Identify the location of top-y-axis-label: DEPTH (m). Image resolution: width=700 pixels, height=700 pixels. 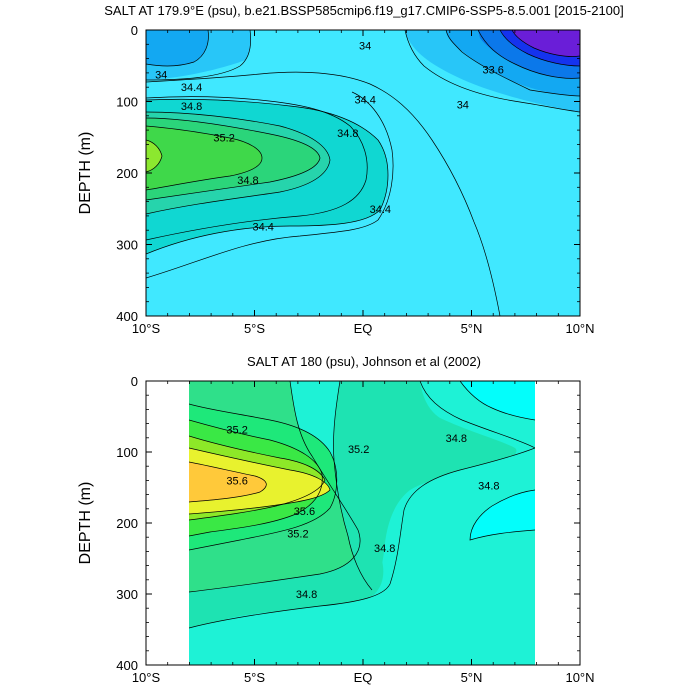
(85, 173).